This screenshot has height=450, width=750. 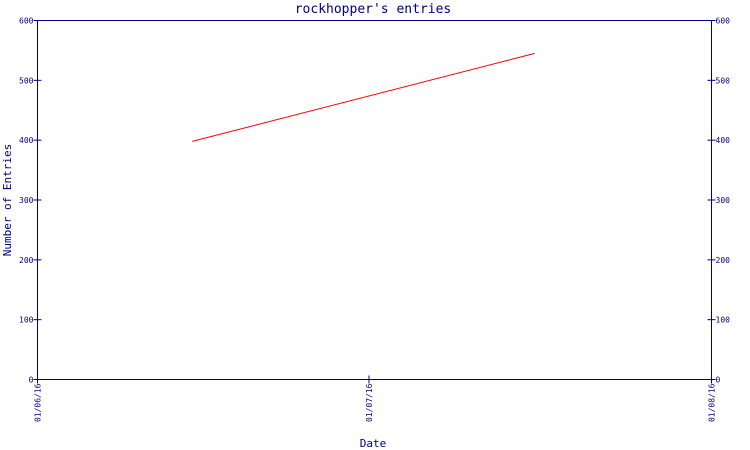 What do you see at coordinates (26, 200) in the screenshot?
I see `y-tick-label: 300` at bounding box center [26, 200].